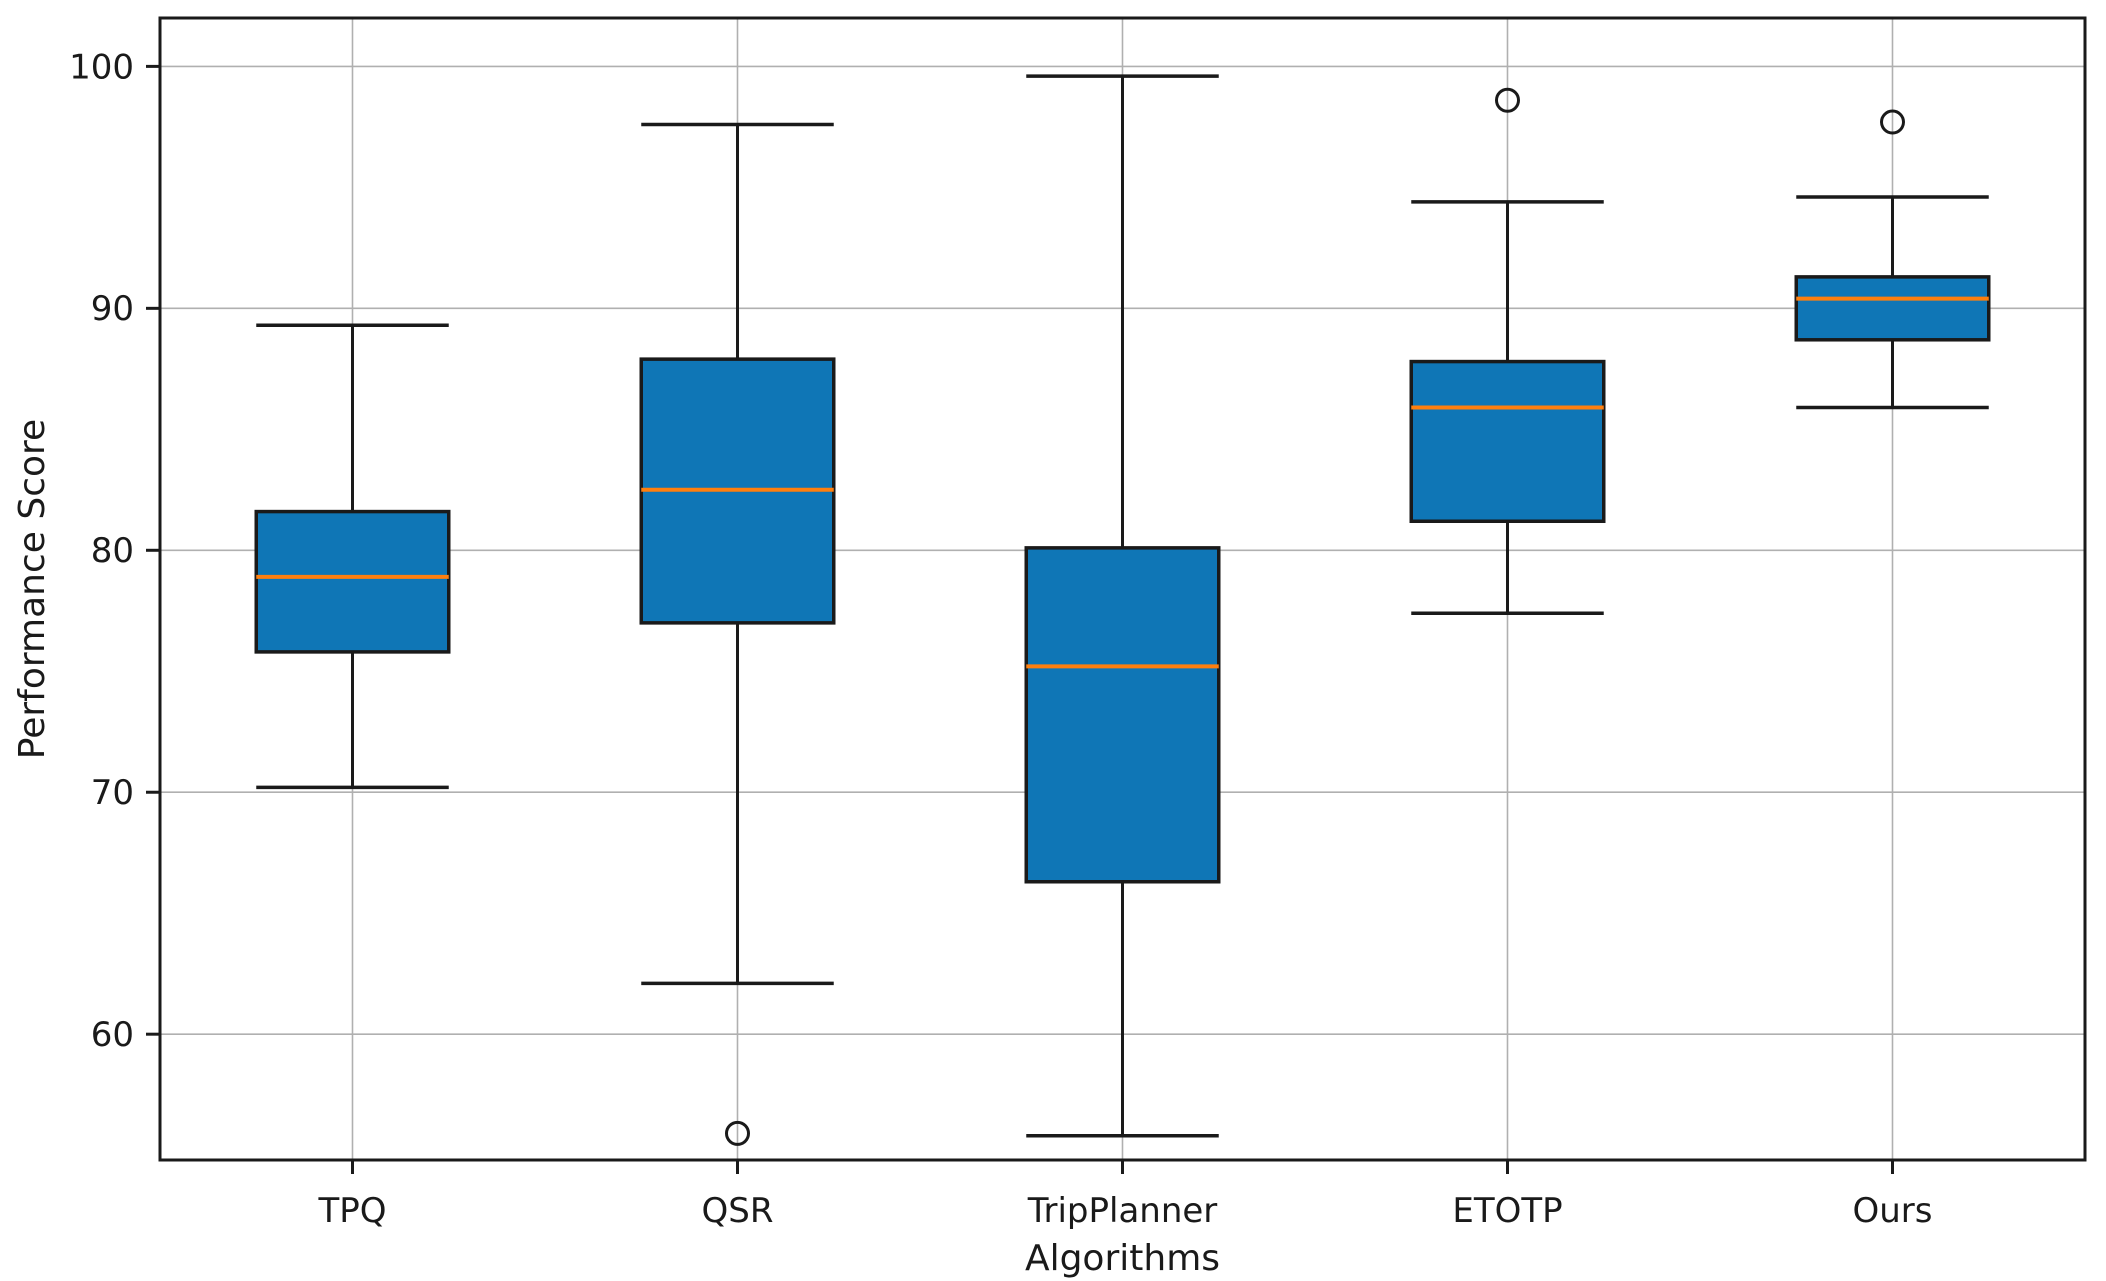  I want to click on y-axis: 60 70 80 90 100, so click(114, 551).